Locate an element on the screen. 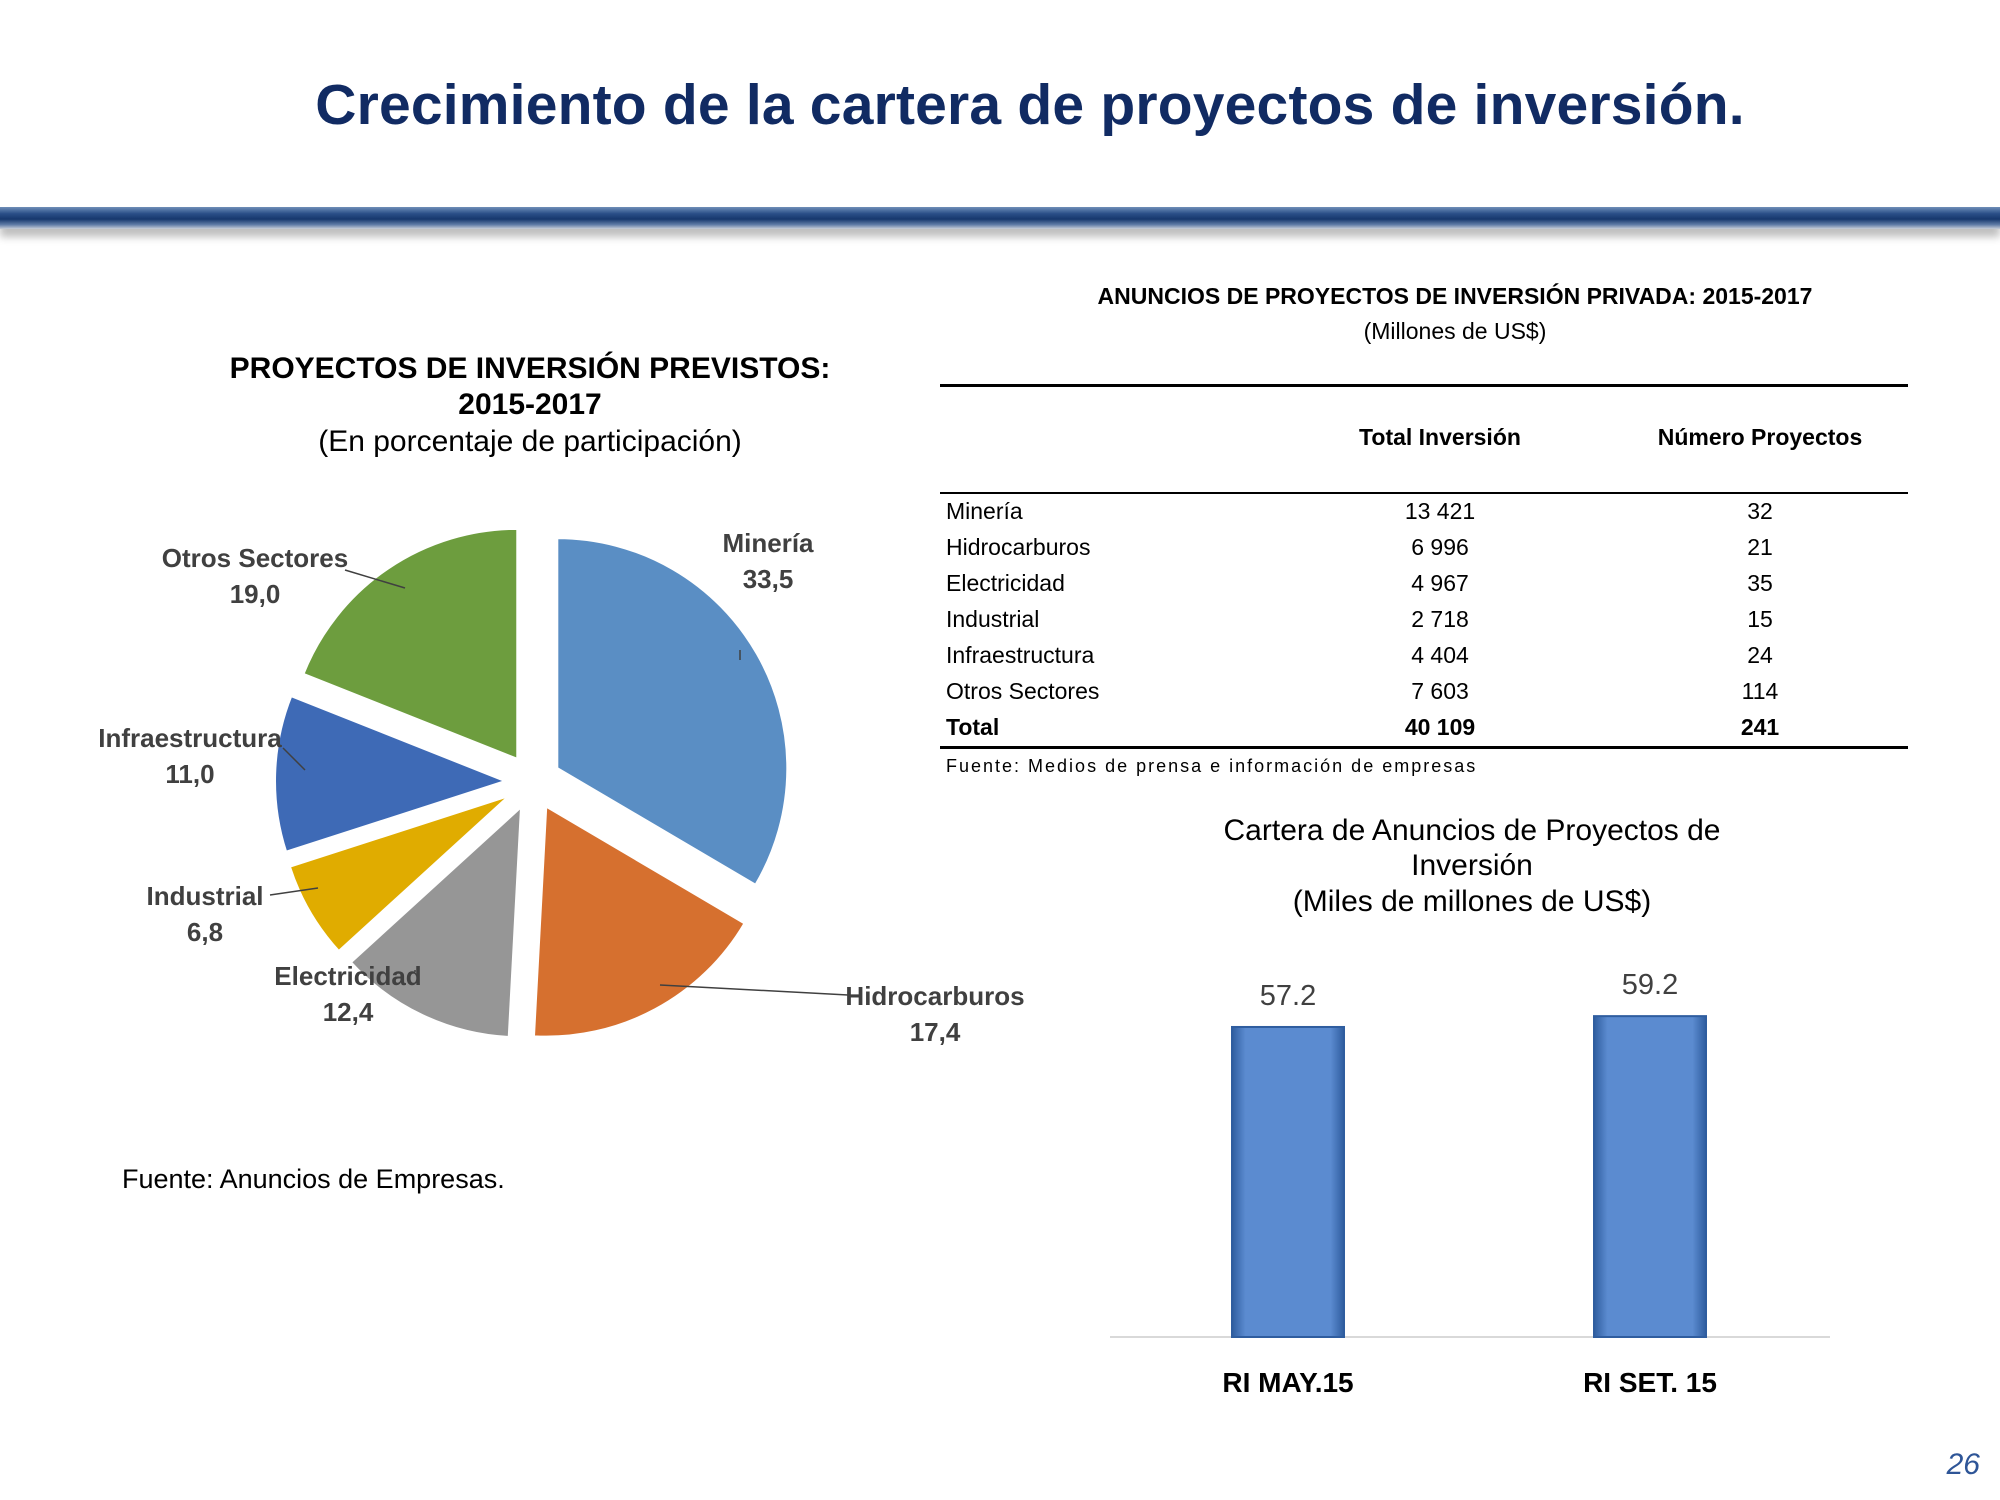 The width and height of the screenshot is (2000, 1500). pie-slice-electricidad is located at coordinates (436, 921).